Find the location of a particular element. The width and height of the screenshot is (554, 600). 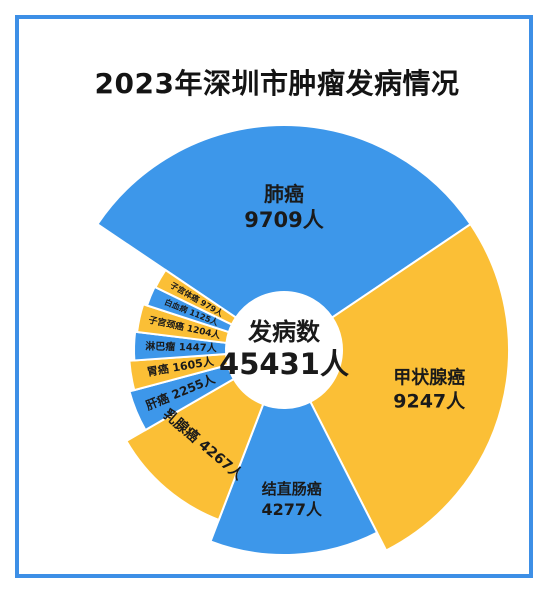

slice-2-value: 9247人 is located at coordinates (429, 402).